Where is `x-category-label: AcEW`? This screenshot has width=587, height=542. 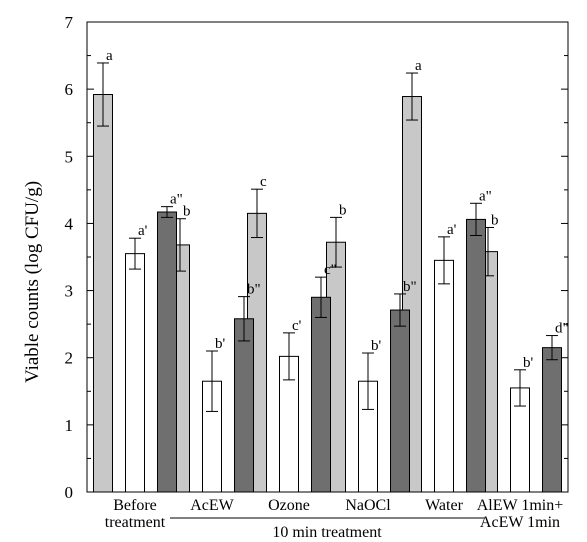
x-category-label: AcEW is located at coordinates (212, 505).